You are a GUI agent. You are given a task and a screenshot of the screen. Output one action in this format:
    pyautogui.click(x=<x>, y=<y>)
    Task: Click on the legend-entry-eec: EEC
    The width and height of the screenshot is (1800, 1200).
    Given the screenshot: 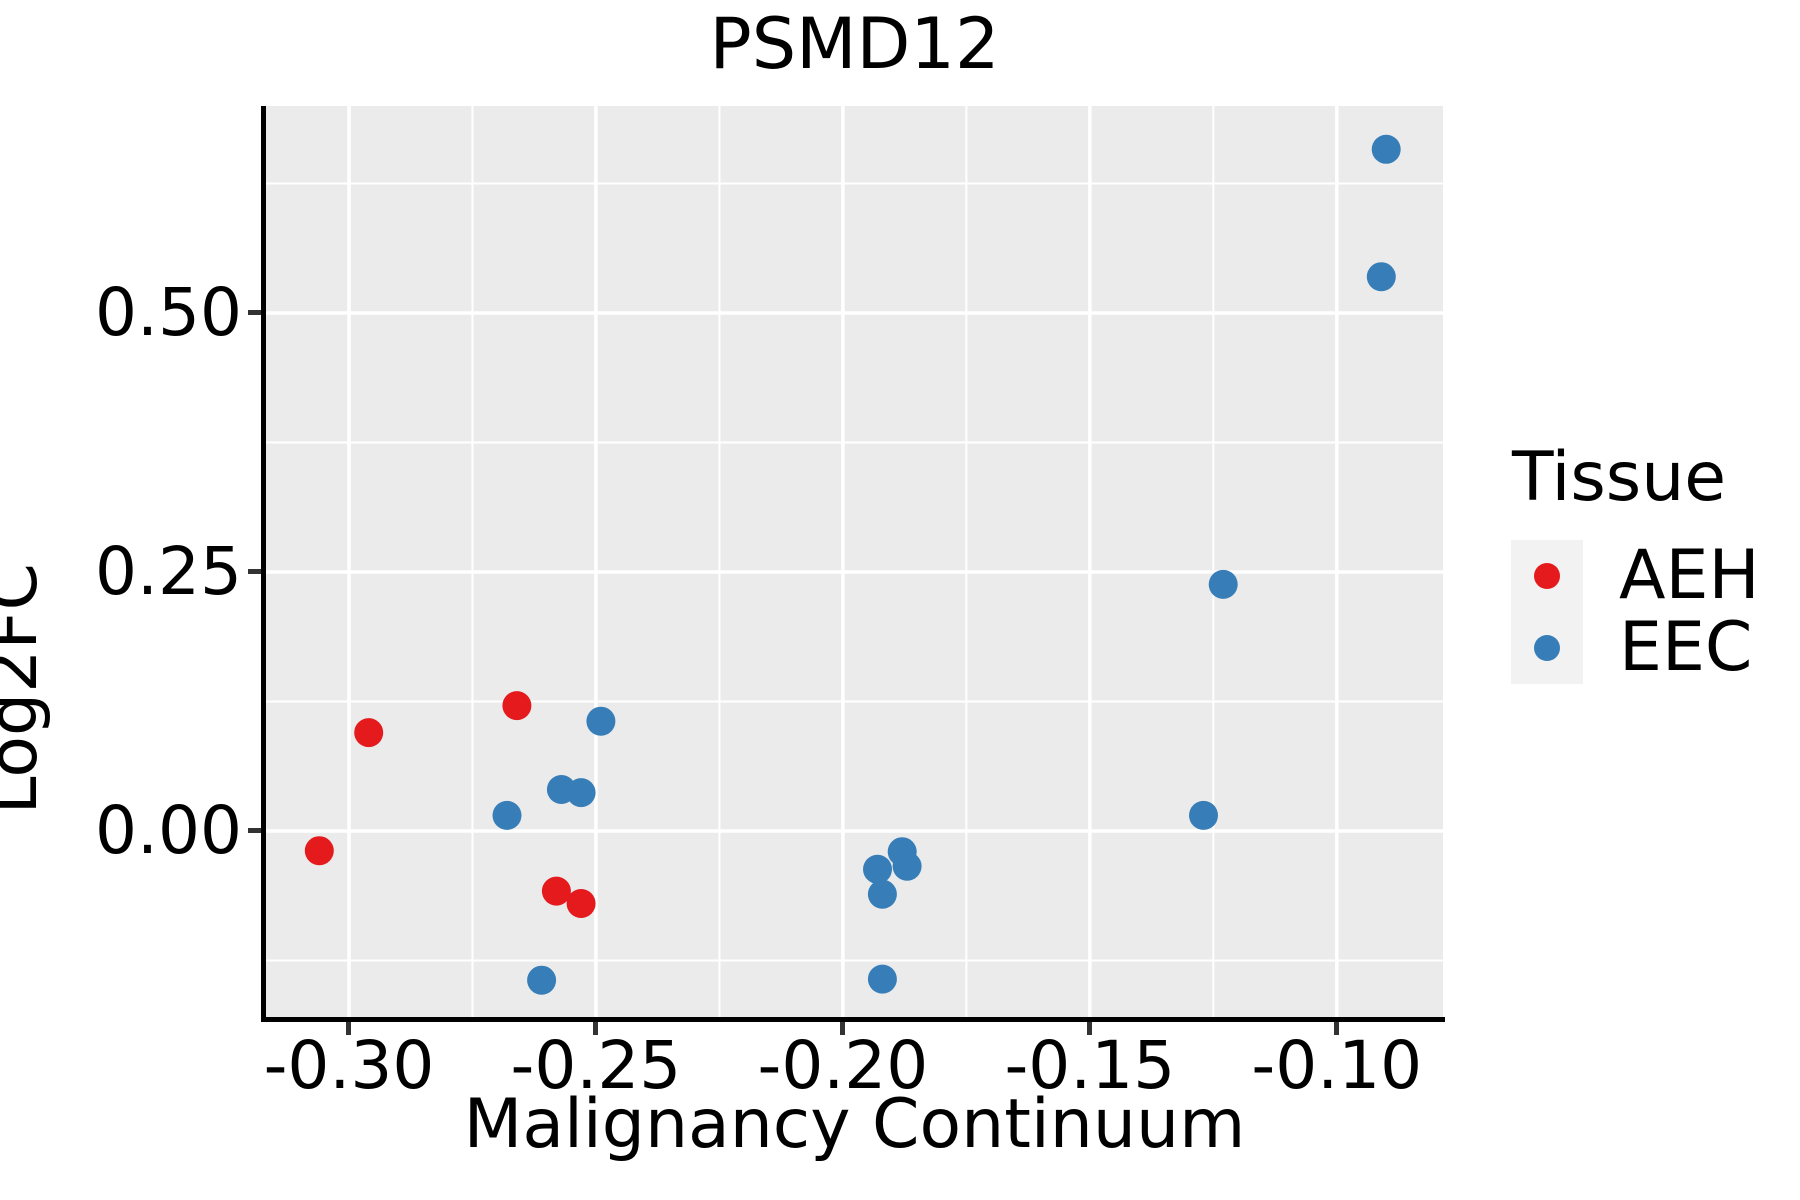 What is the action you would take?
    pyautogui.click(x=1631, y=648)
    